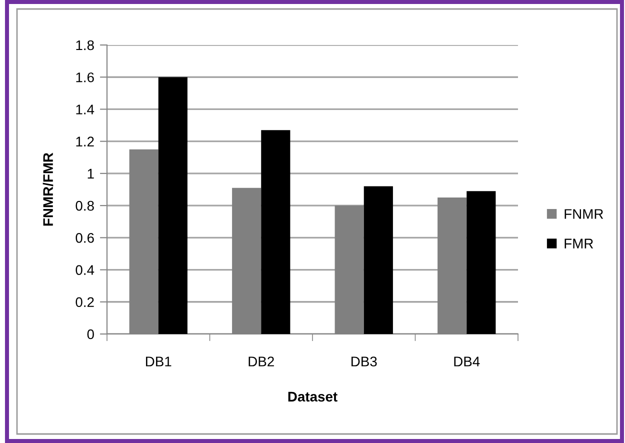 This screenshot has height=443, width=625. I want to click on legend-label: FMR, so click(579, 243).